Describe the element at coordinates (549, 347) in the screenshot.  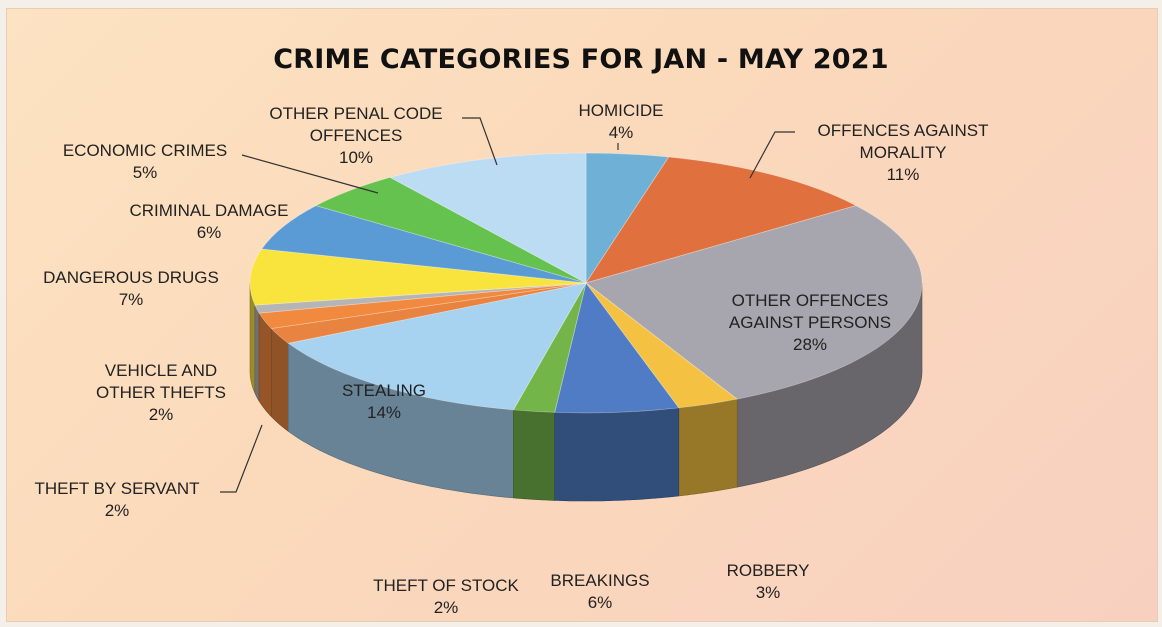
I see `pie-slice-theft-of-stock` at that location.